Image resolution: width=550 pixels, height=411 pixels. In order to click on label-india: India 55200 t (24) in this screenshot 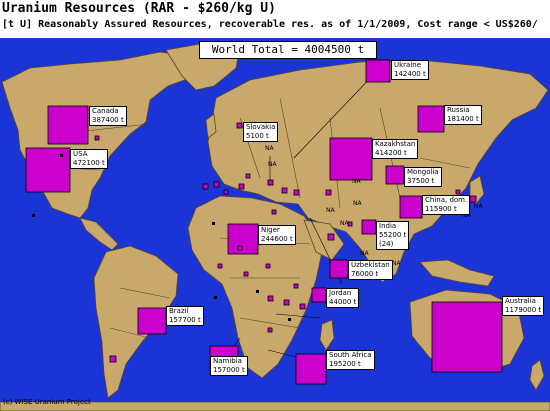, I will do `click(393, 235)`.